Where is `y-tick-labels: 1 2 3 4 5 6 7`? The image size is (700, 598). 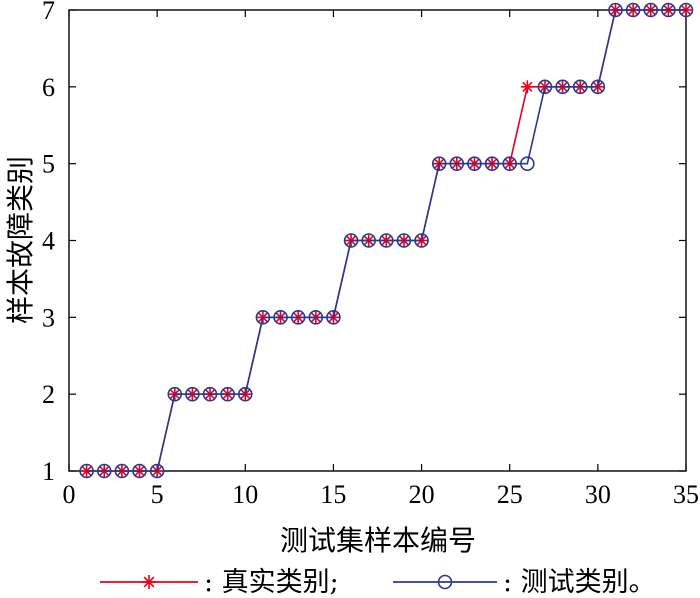
y-tick-labels: 1 2 3 4 5 6 7 is located at coordinates (48, 243).